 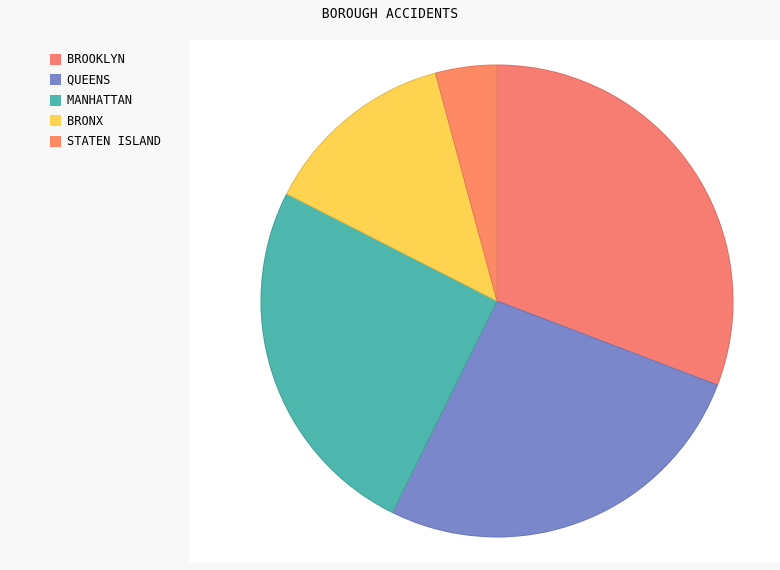 What do you see at coordinates (96, 59) in the screenshot?
I see `legend-label: BROOKLYN` at bounding box center [96, 59].